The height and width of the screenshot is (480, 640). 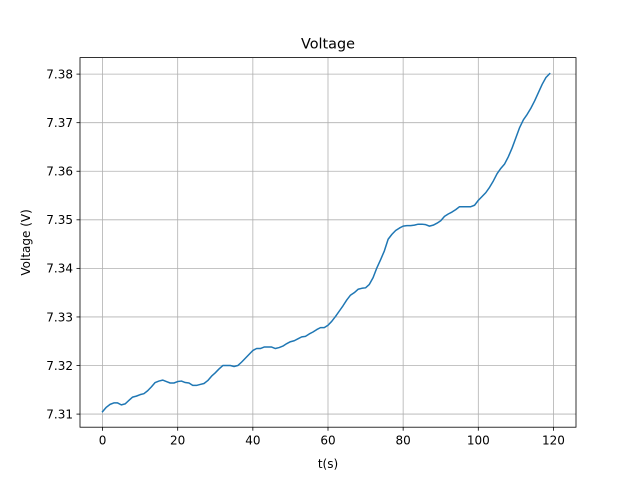 I want to click on x-axis-label: t(s), so click(x=328, y=464).